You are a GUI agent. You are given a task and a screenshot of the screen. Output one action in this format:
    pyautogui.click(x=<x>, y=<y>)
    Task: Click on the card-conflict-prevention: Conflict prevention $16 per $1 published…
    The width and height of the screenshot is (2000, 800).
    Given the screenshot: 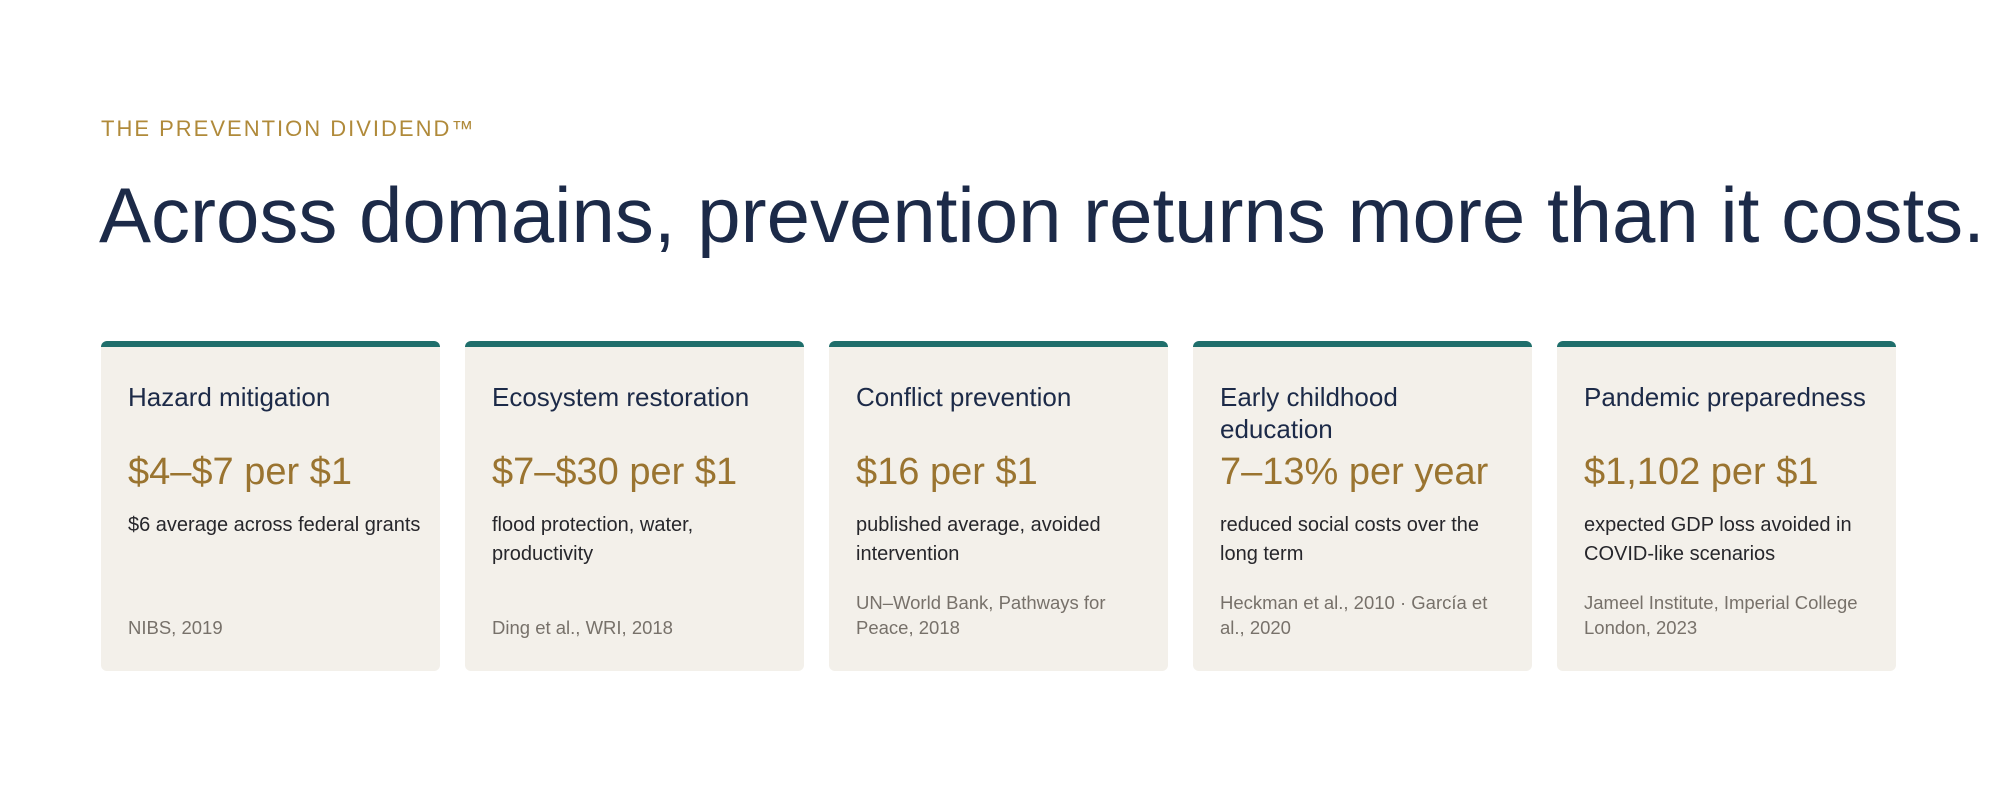 What is the action you would take?
    pyautogui.click(x=998, y=506)
    